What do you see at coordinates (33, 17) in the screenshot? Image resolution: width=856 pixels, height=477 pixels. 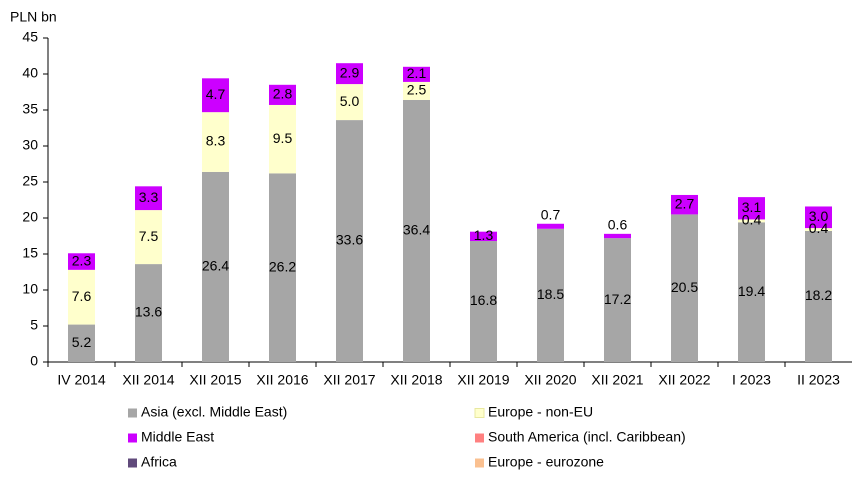 I see `y-axis-label: PLN bn` at bounding box center [33, 17].